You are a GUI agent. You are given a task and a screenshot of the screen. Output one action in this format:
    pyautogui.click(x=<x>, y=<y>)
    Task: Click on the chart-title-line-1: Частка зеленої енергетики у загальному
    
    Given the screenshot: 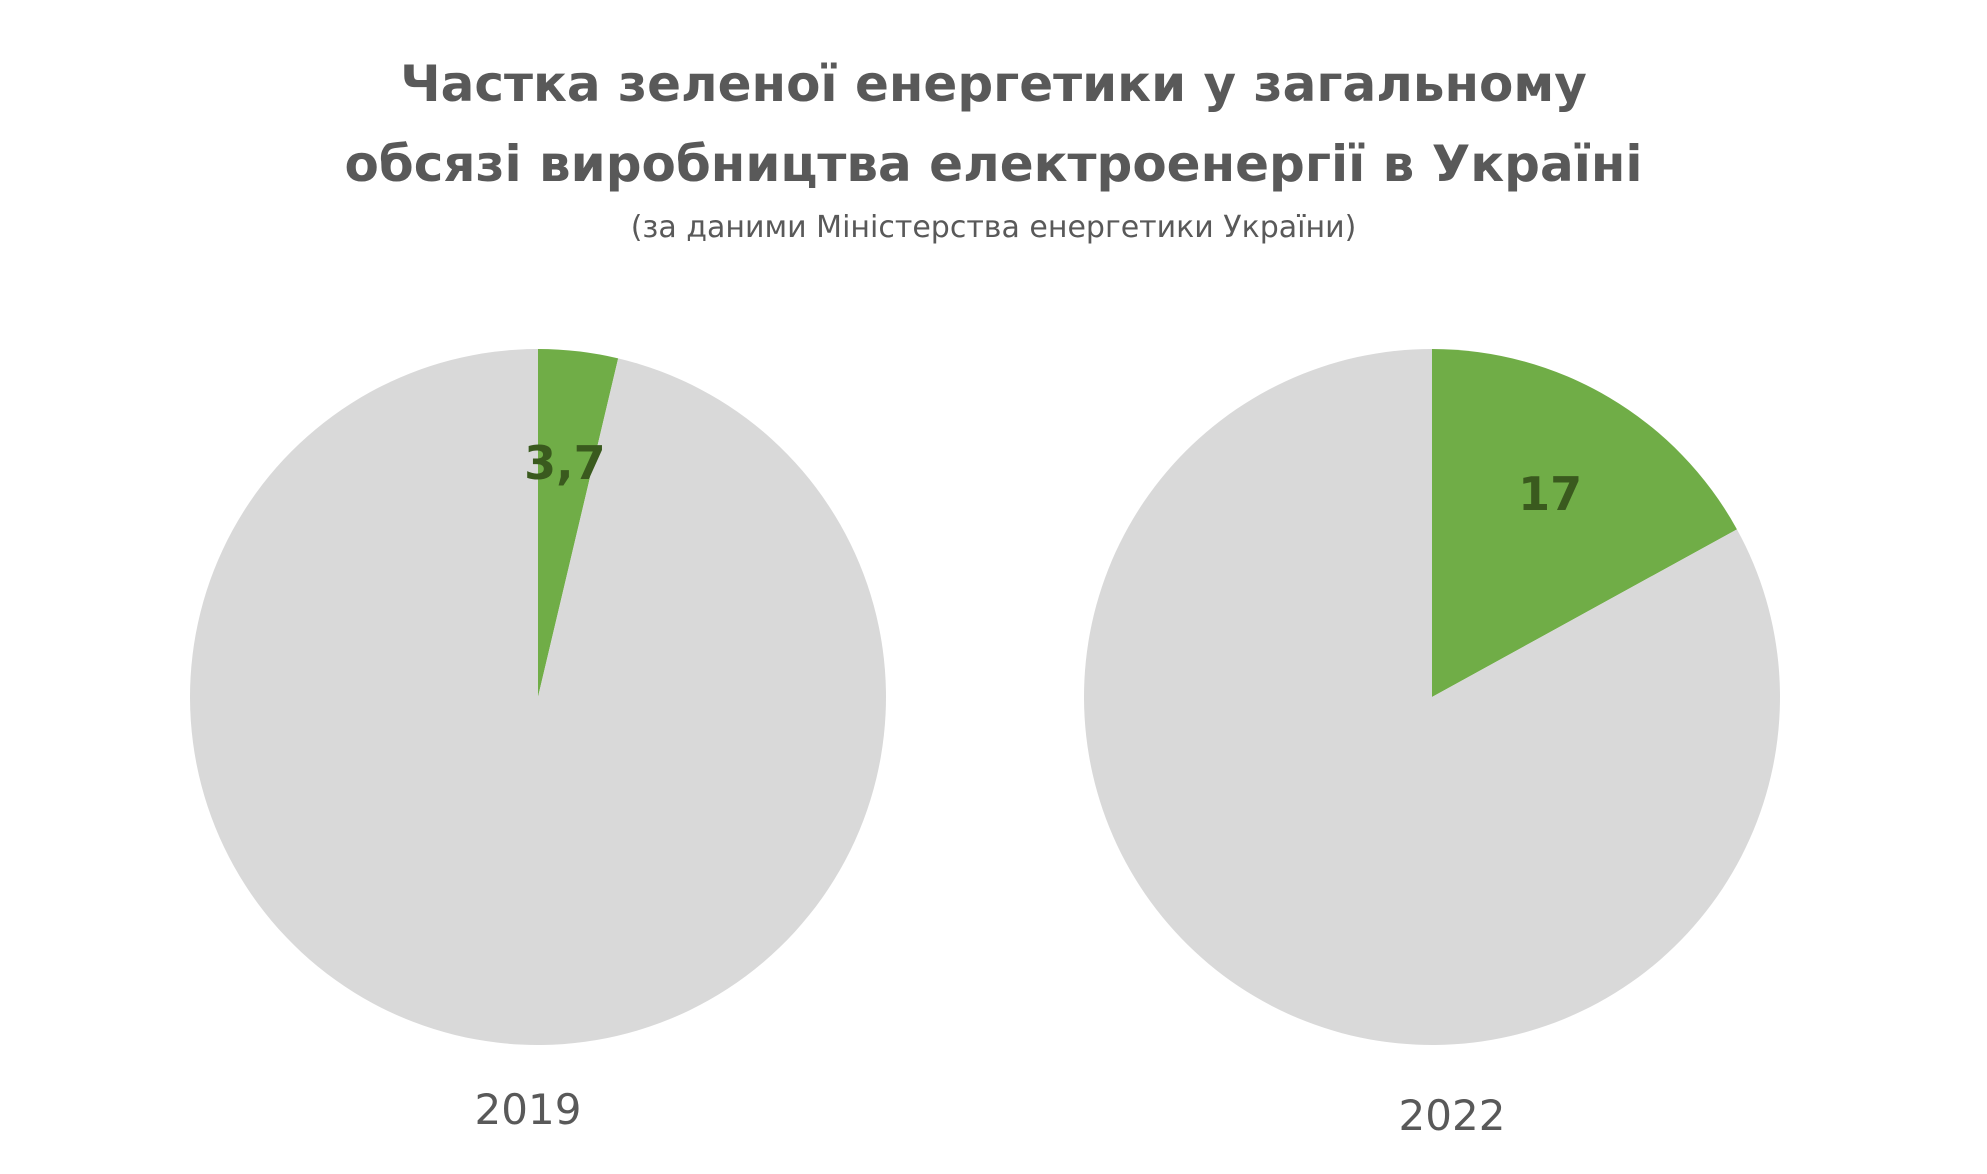 What is the action you would take?
    pyautogui.click(x=993, y=84)
    